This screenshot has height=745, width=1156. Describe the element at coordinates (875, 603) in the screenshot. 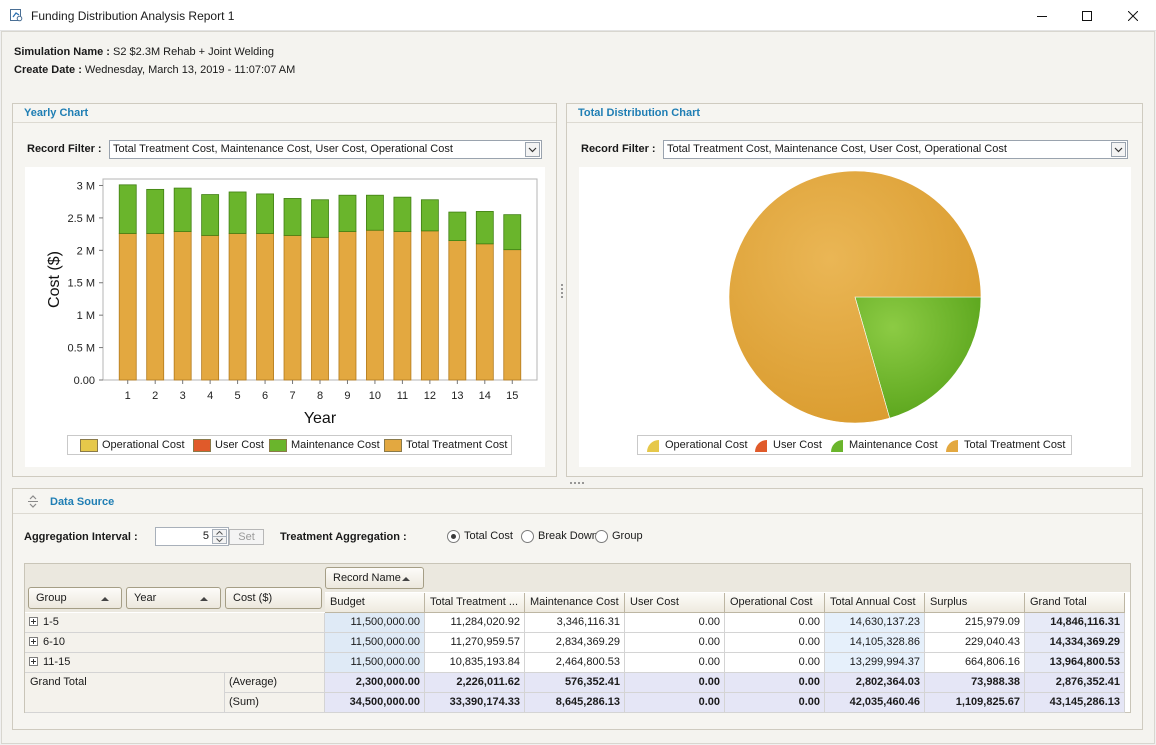

I see `column-header-total-annual: Total Annual Cost` at that location.